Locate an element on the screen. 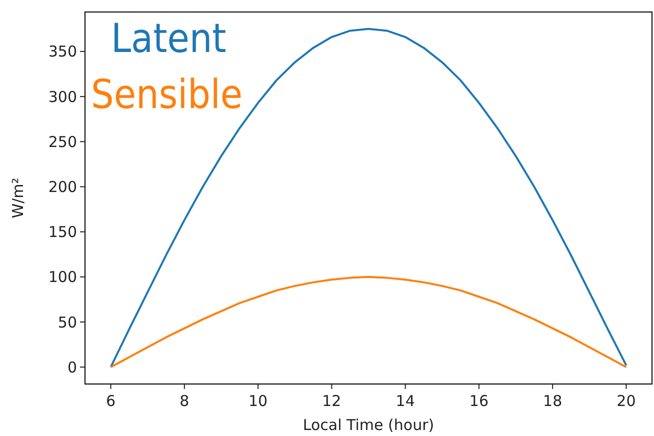  x-tick-label: 18 is located at coordinates (552, 401).